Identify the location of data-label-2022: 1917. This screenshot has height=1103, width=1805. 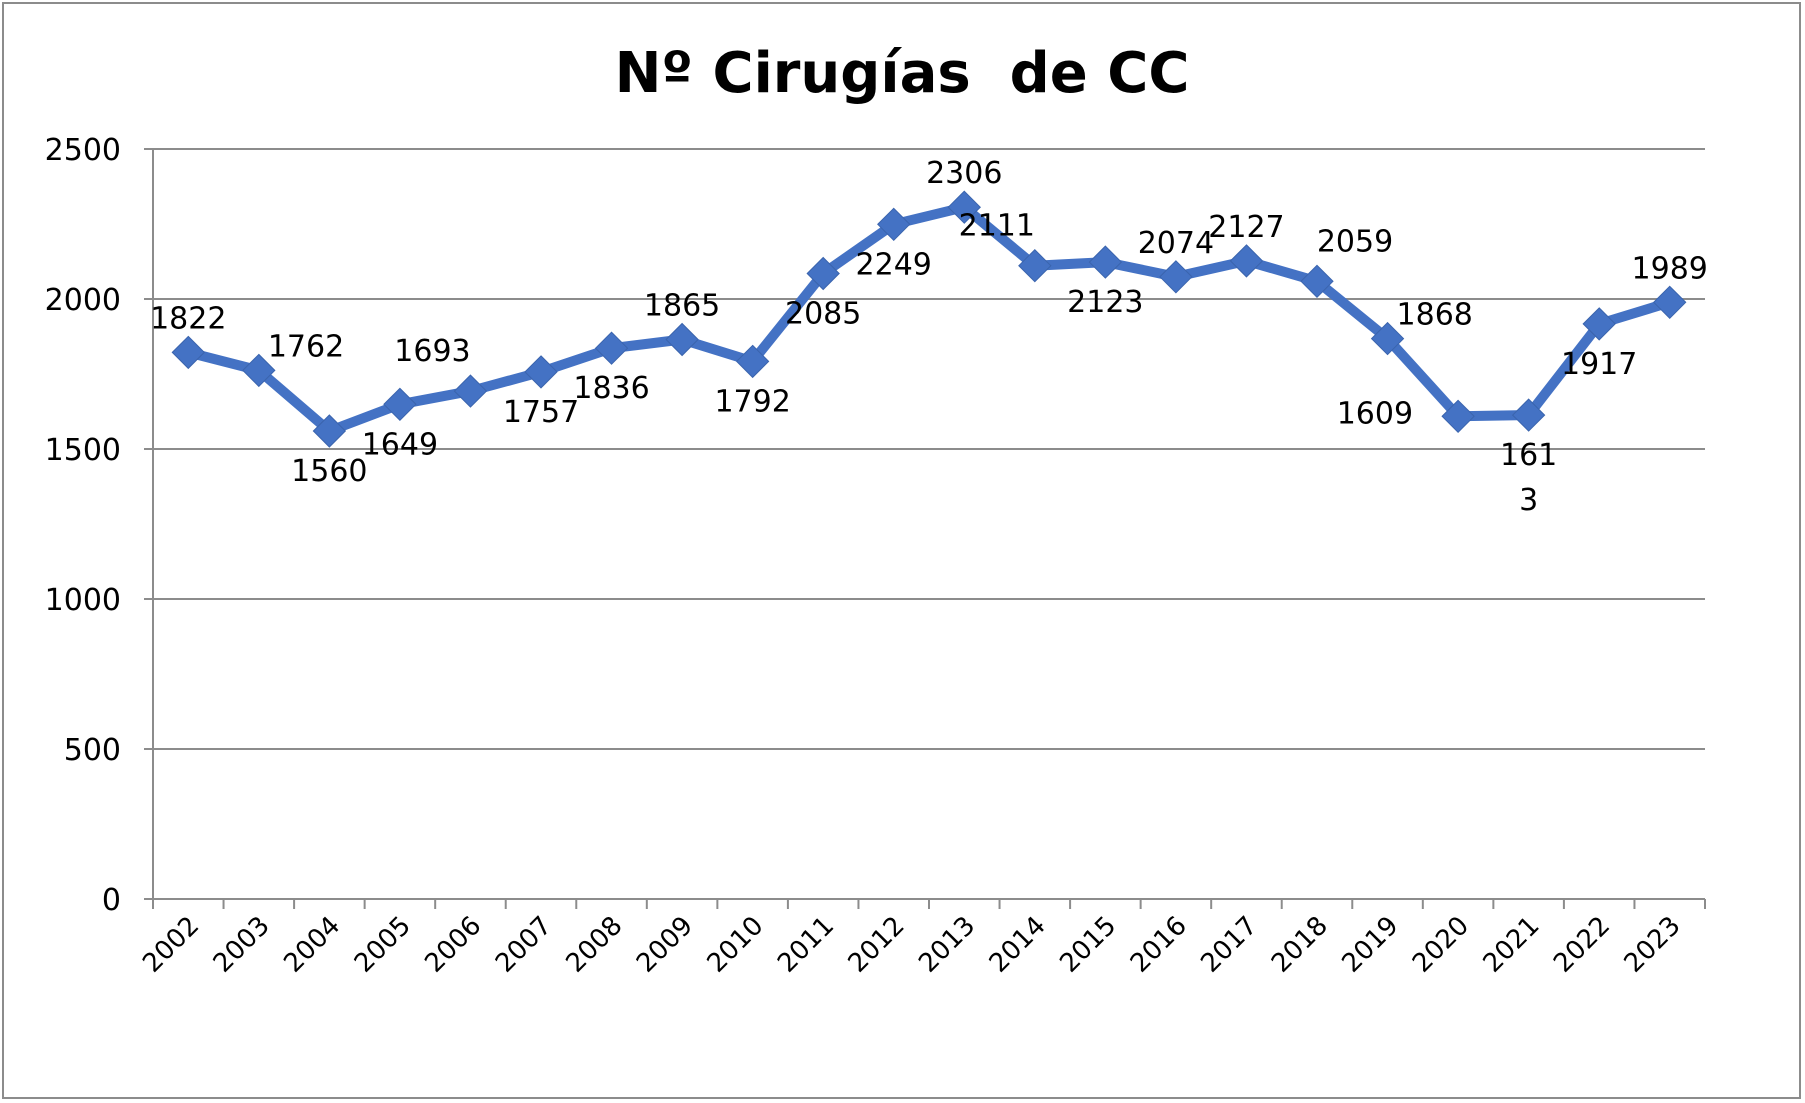
(1599, 364).